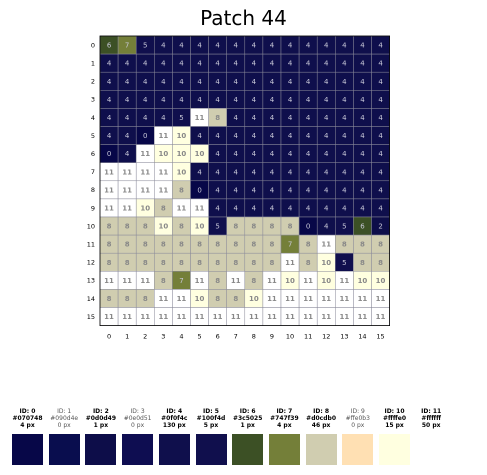 This screenshot has width=487, height=475. I want to click on x-tick-label: 7, so click(236, 336).